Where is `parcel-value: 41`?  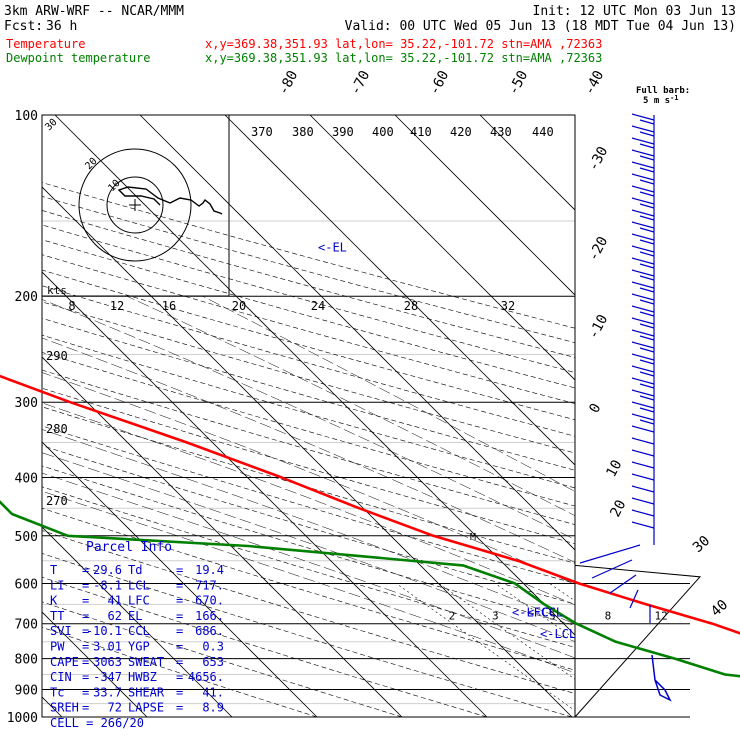 parcel-value: 41 is located at coordinates (115, 601).